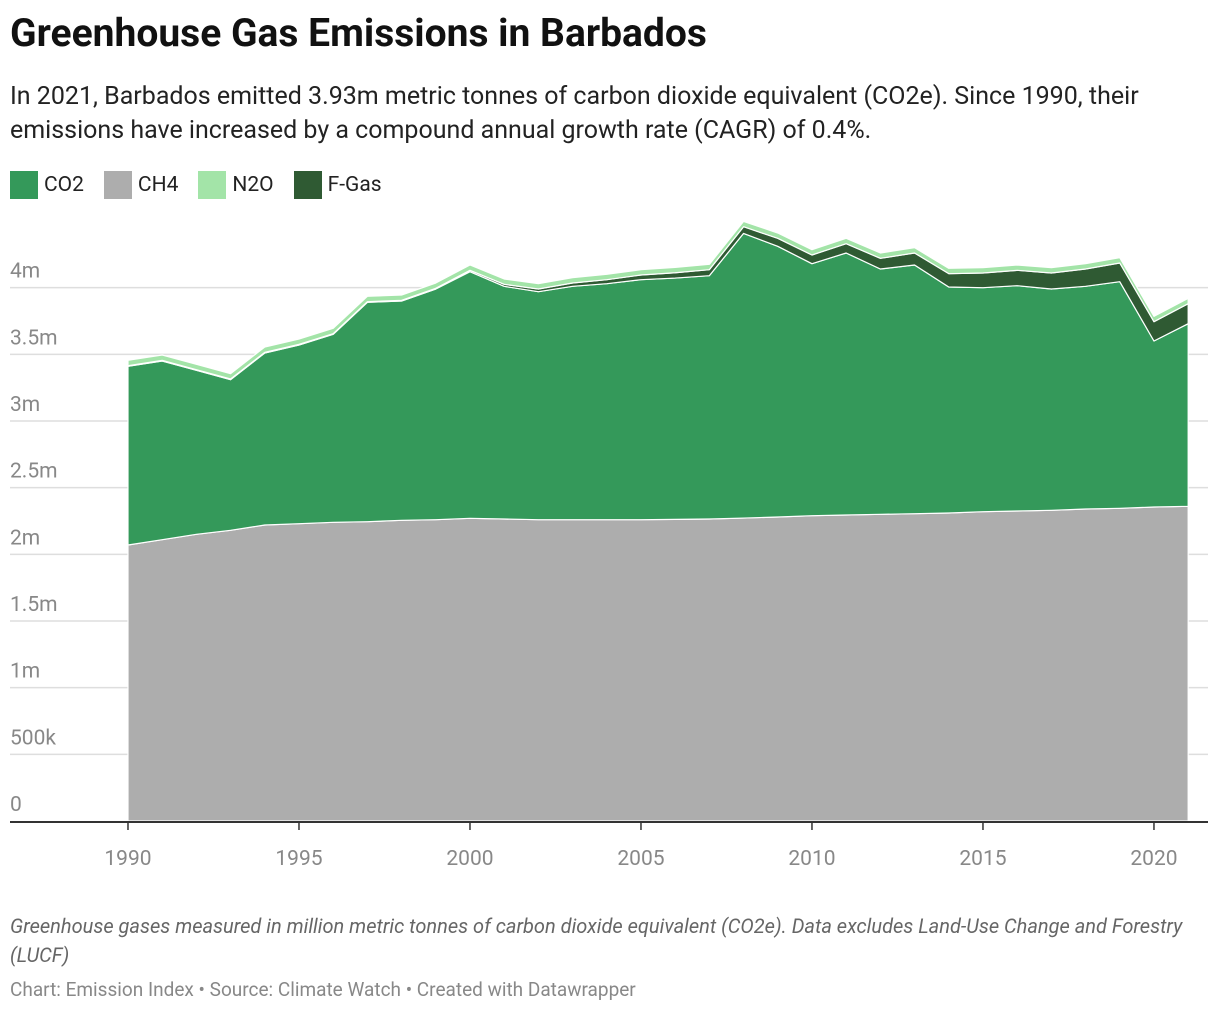 The width and height of the screenshot is (1220, 1014). Describe the element at coordinates (1153, 859) in the screenshot. I see `x-tick-label: 2020` at that location.